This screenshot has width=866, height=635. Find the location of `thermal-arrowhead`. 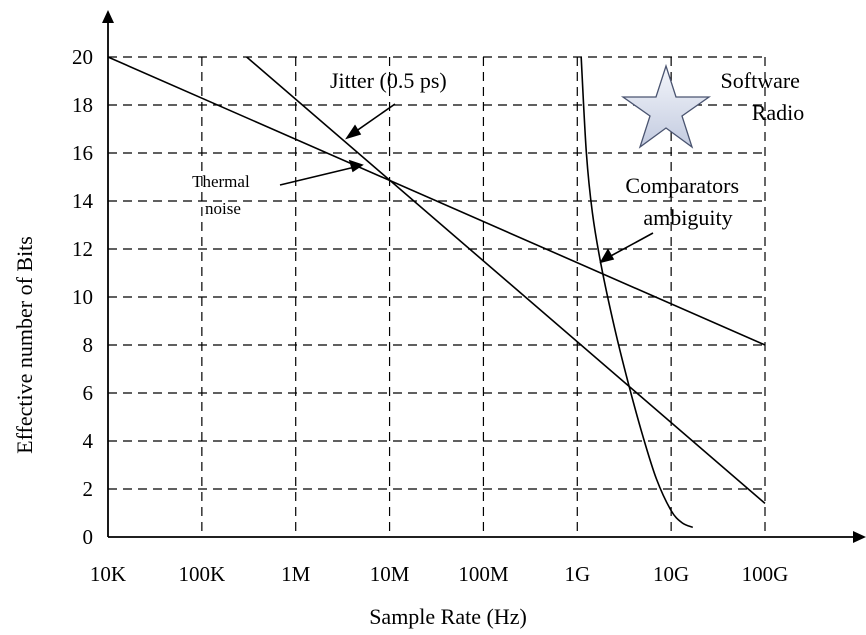

thermal-arrowhead is located at coordinates (356, 166).